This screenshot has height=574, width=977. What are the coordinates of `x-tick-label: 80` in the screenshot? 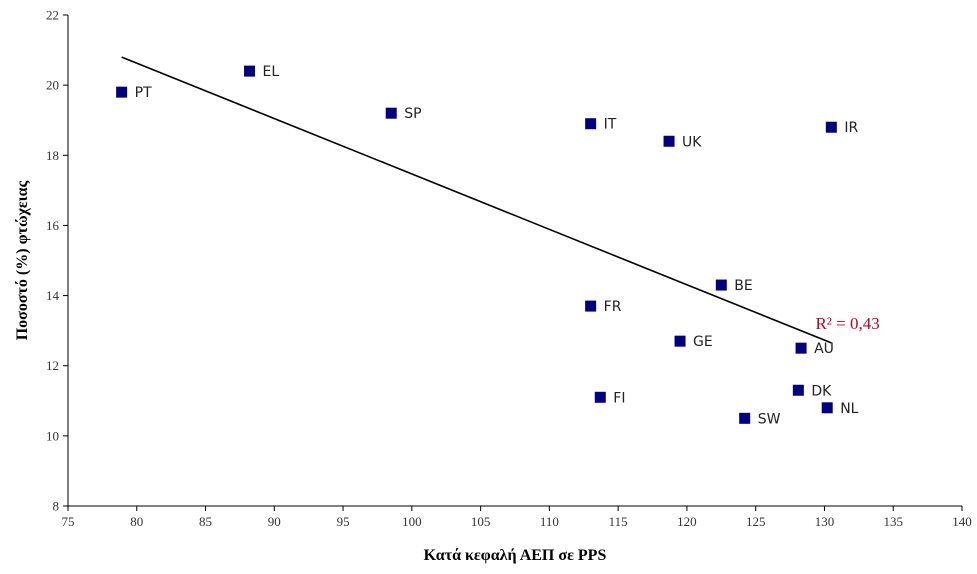 It's located at (136, 521).